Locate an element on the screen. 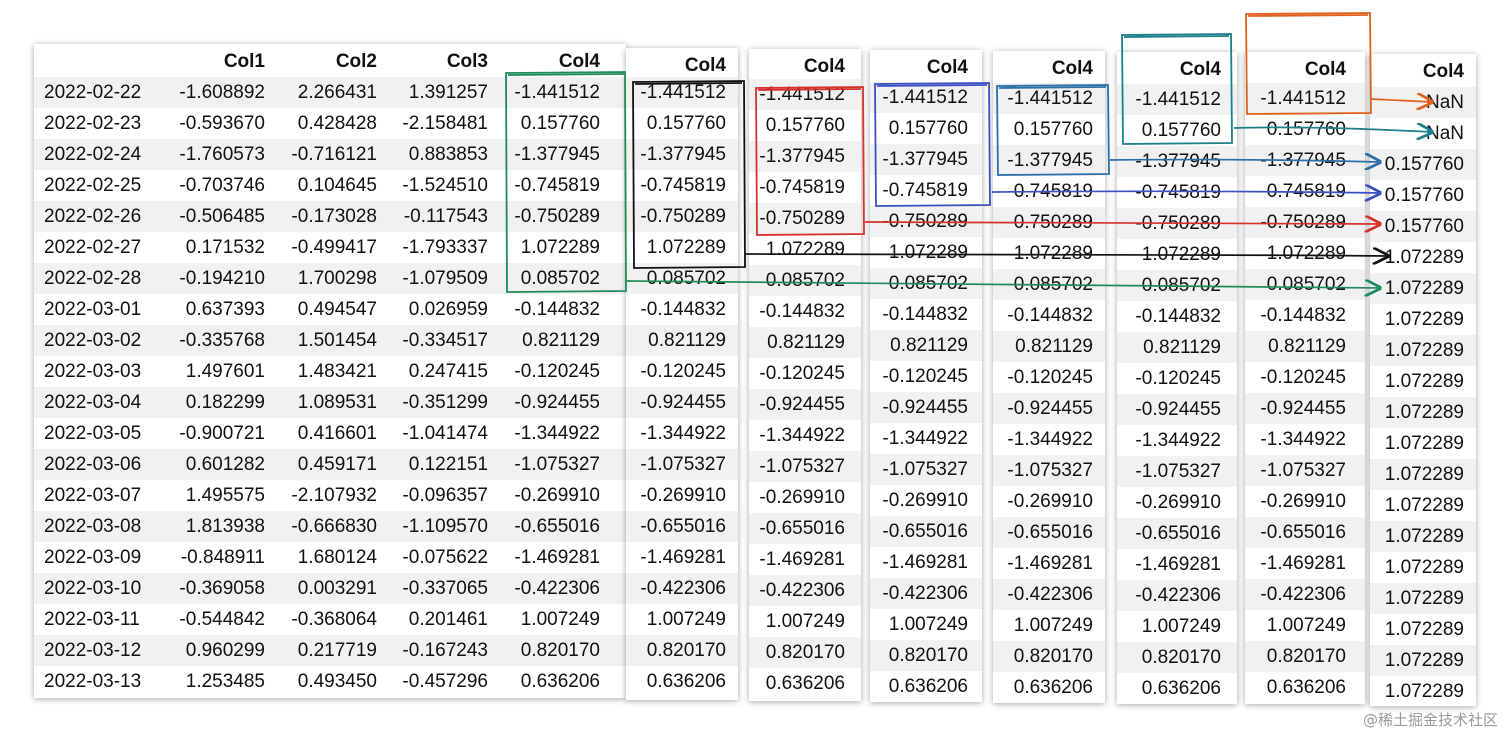 Image resolution: width=1512 pixels, height=740 pixels. header-col4: Col4 is located at coordinates (579, 61).